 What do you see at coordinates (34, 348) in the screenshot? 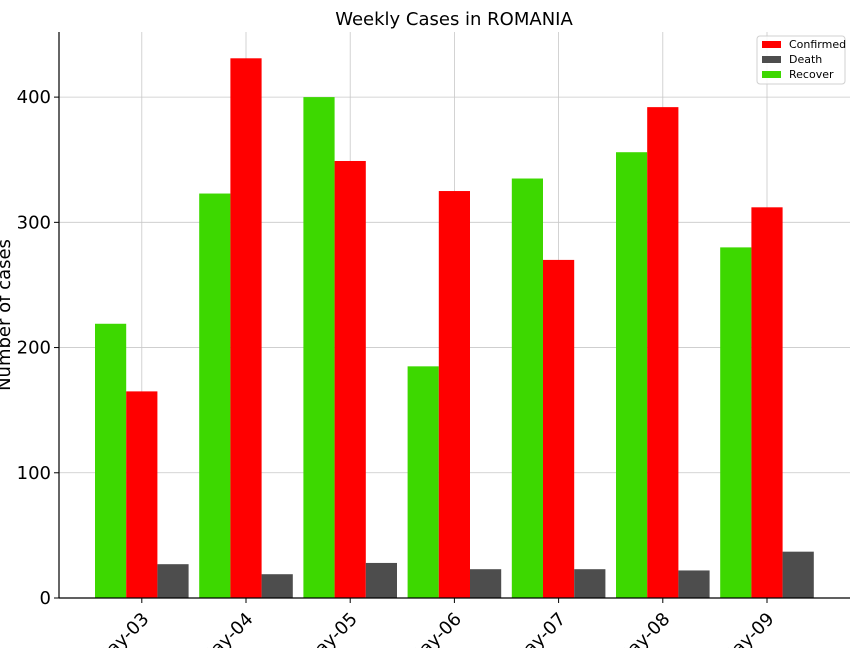
I see `y-tick-label: 200` at bounding box center [34, 348].